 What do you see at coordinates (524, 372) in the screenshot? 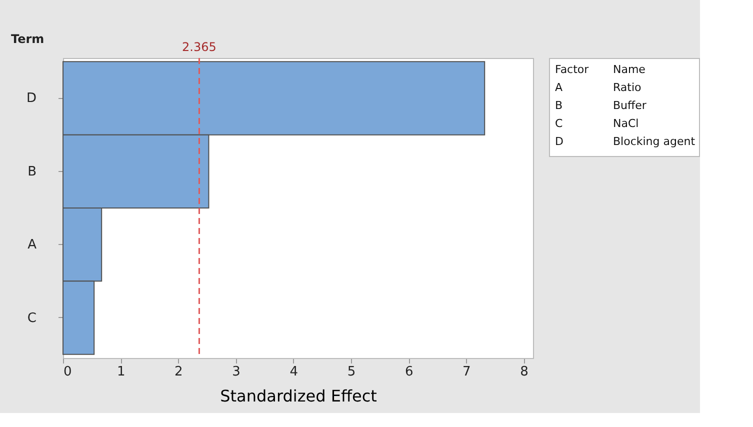
I see `x-tick-label: 8` at bounding box center [524, 372].